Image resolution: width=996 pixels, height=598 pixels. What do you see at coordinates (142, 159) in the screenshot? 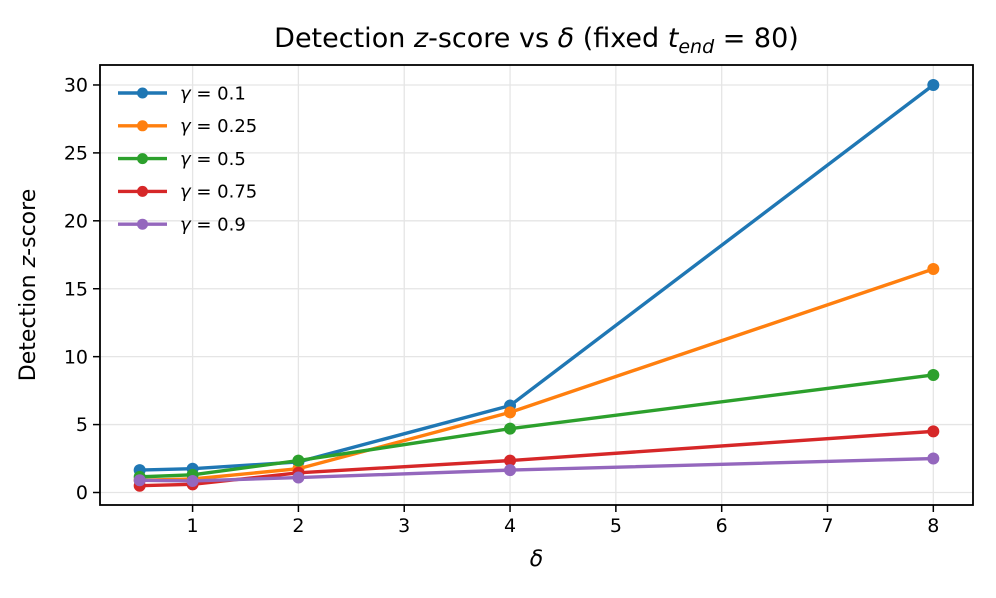
I see `legend-marker-gamma-0.5` at bounding box center [142, 159].